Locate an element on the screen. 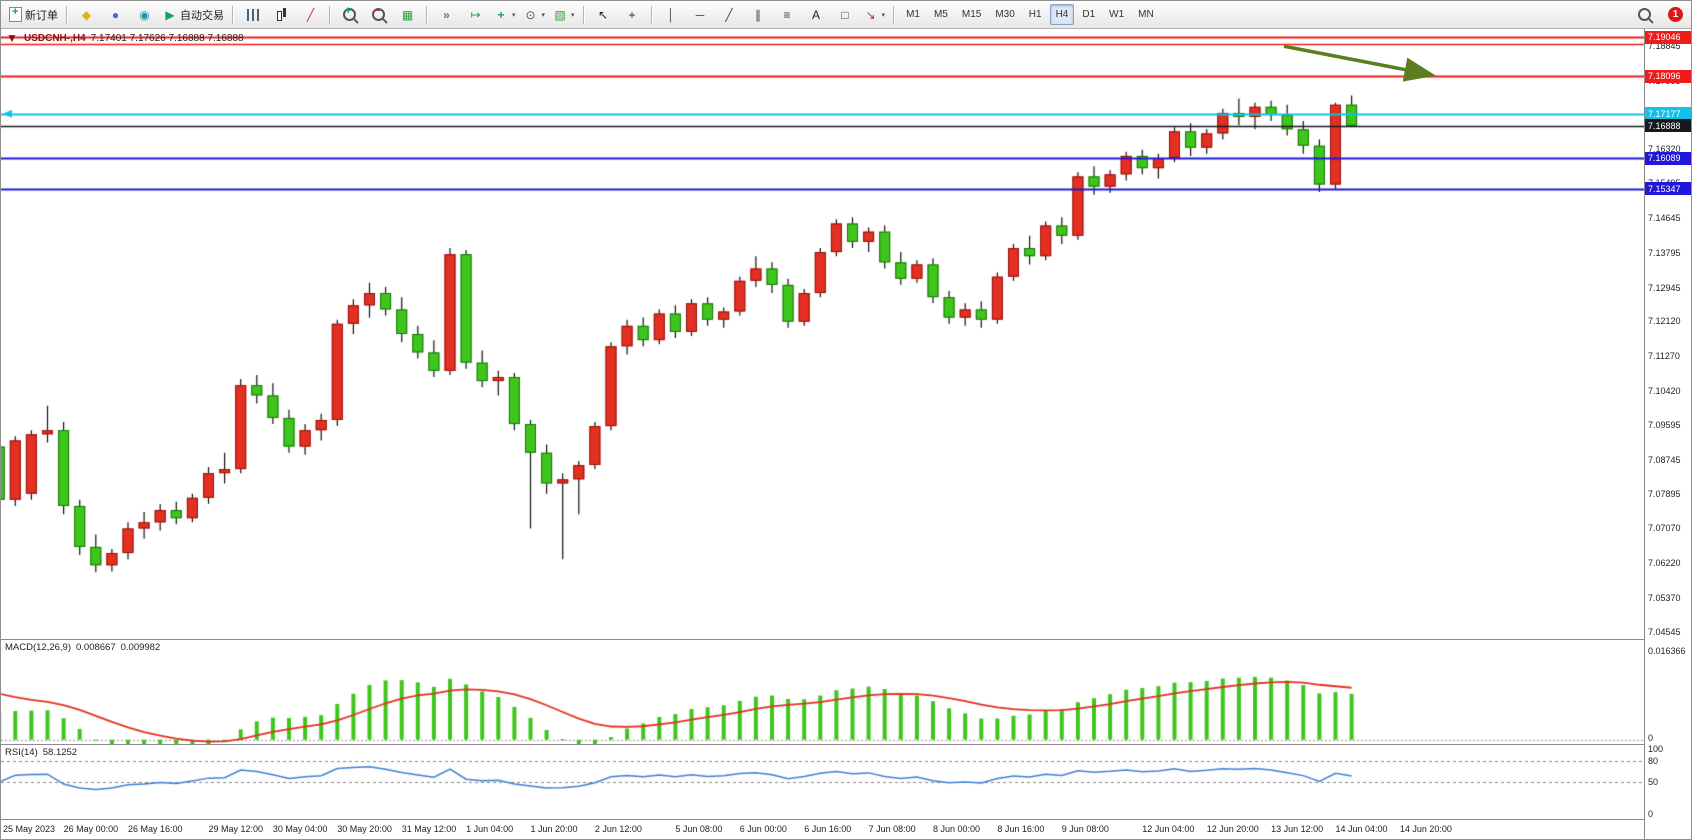  autotrading-button: ▶ 自动交易 is located at coordinates (193, 15).